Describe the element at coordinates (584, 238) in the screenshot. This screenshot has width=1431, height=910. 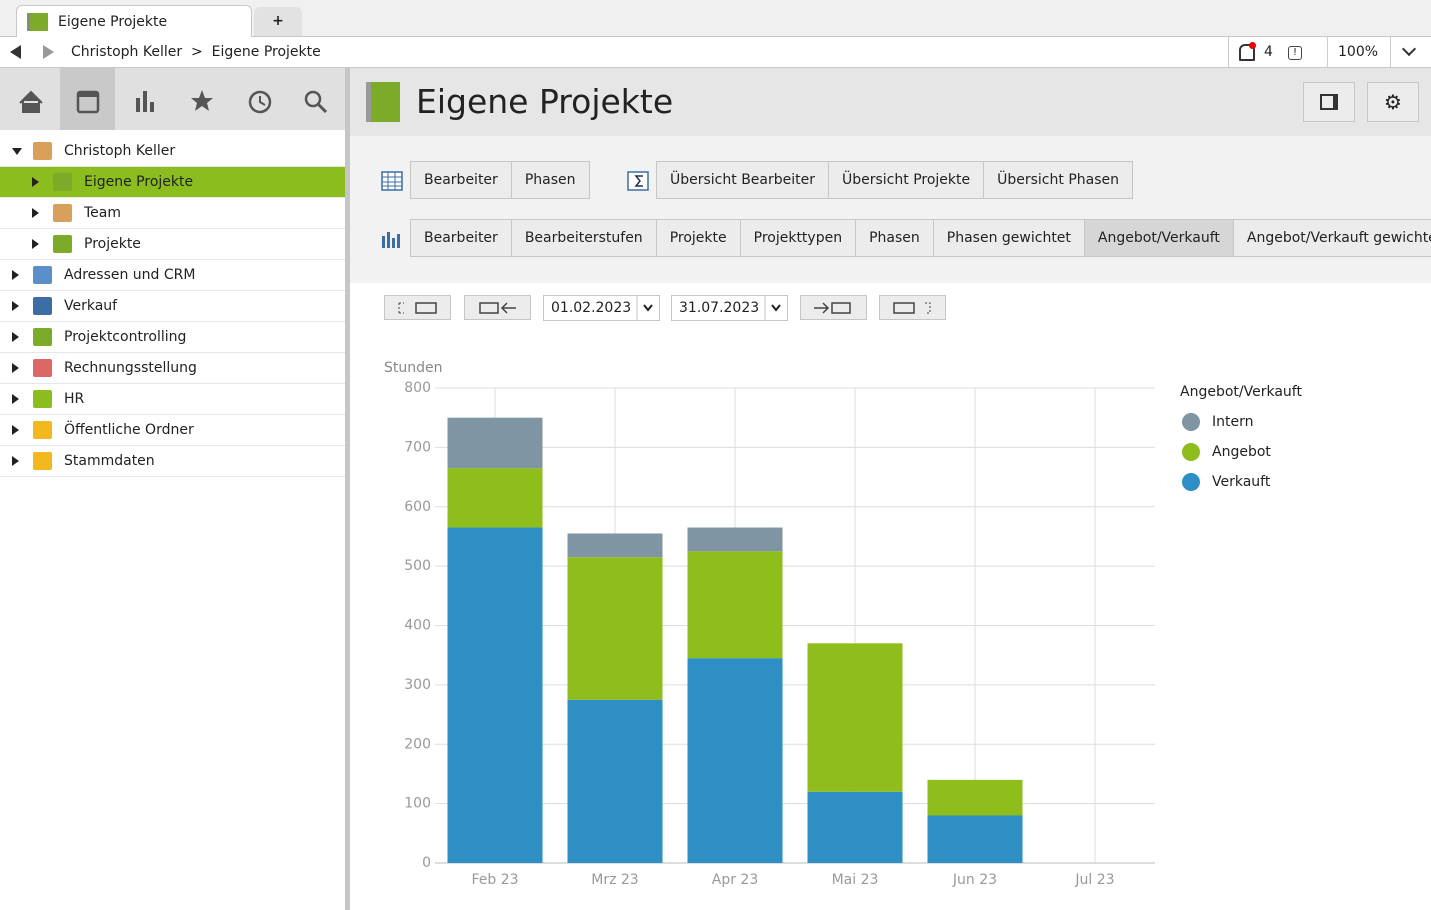
I see `view-button: Bearbeiterstufen` at that location.